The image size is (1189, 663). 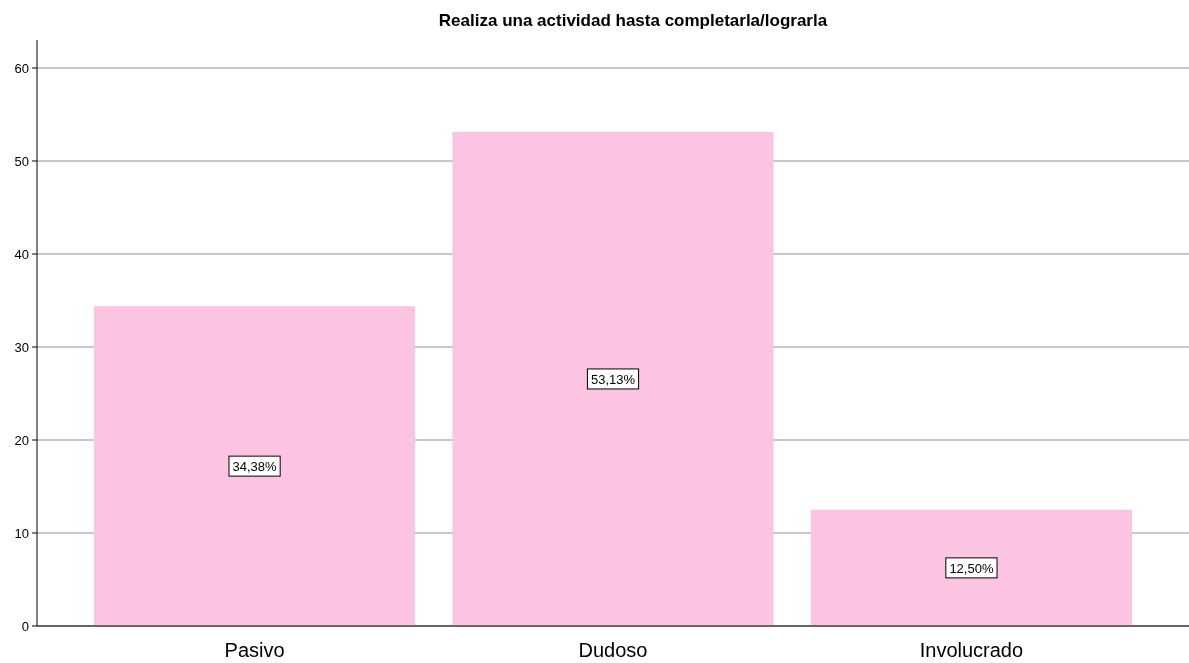 What do you see at coordinates (25, 626) in the screenshot?
I see `y-tick-label: 0` at bounding box center [25, 626].